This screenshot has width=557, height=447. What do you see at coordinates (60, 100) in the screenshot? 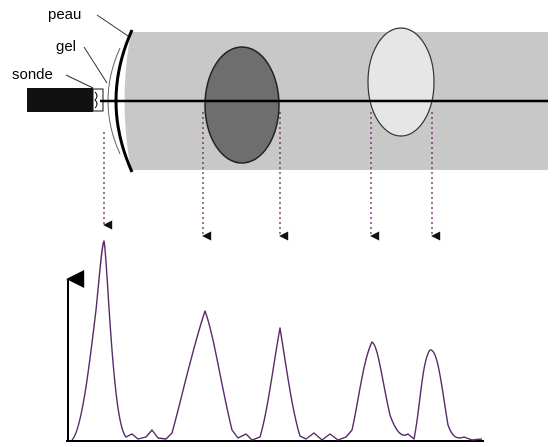
I see `probe-body` at bounding box center [60, 100].